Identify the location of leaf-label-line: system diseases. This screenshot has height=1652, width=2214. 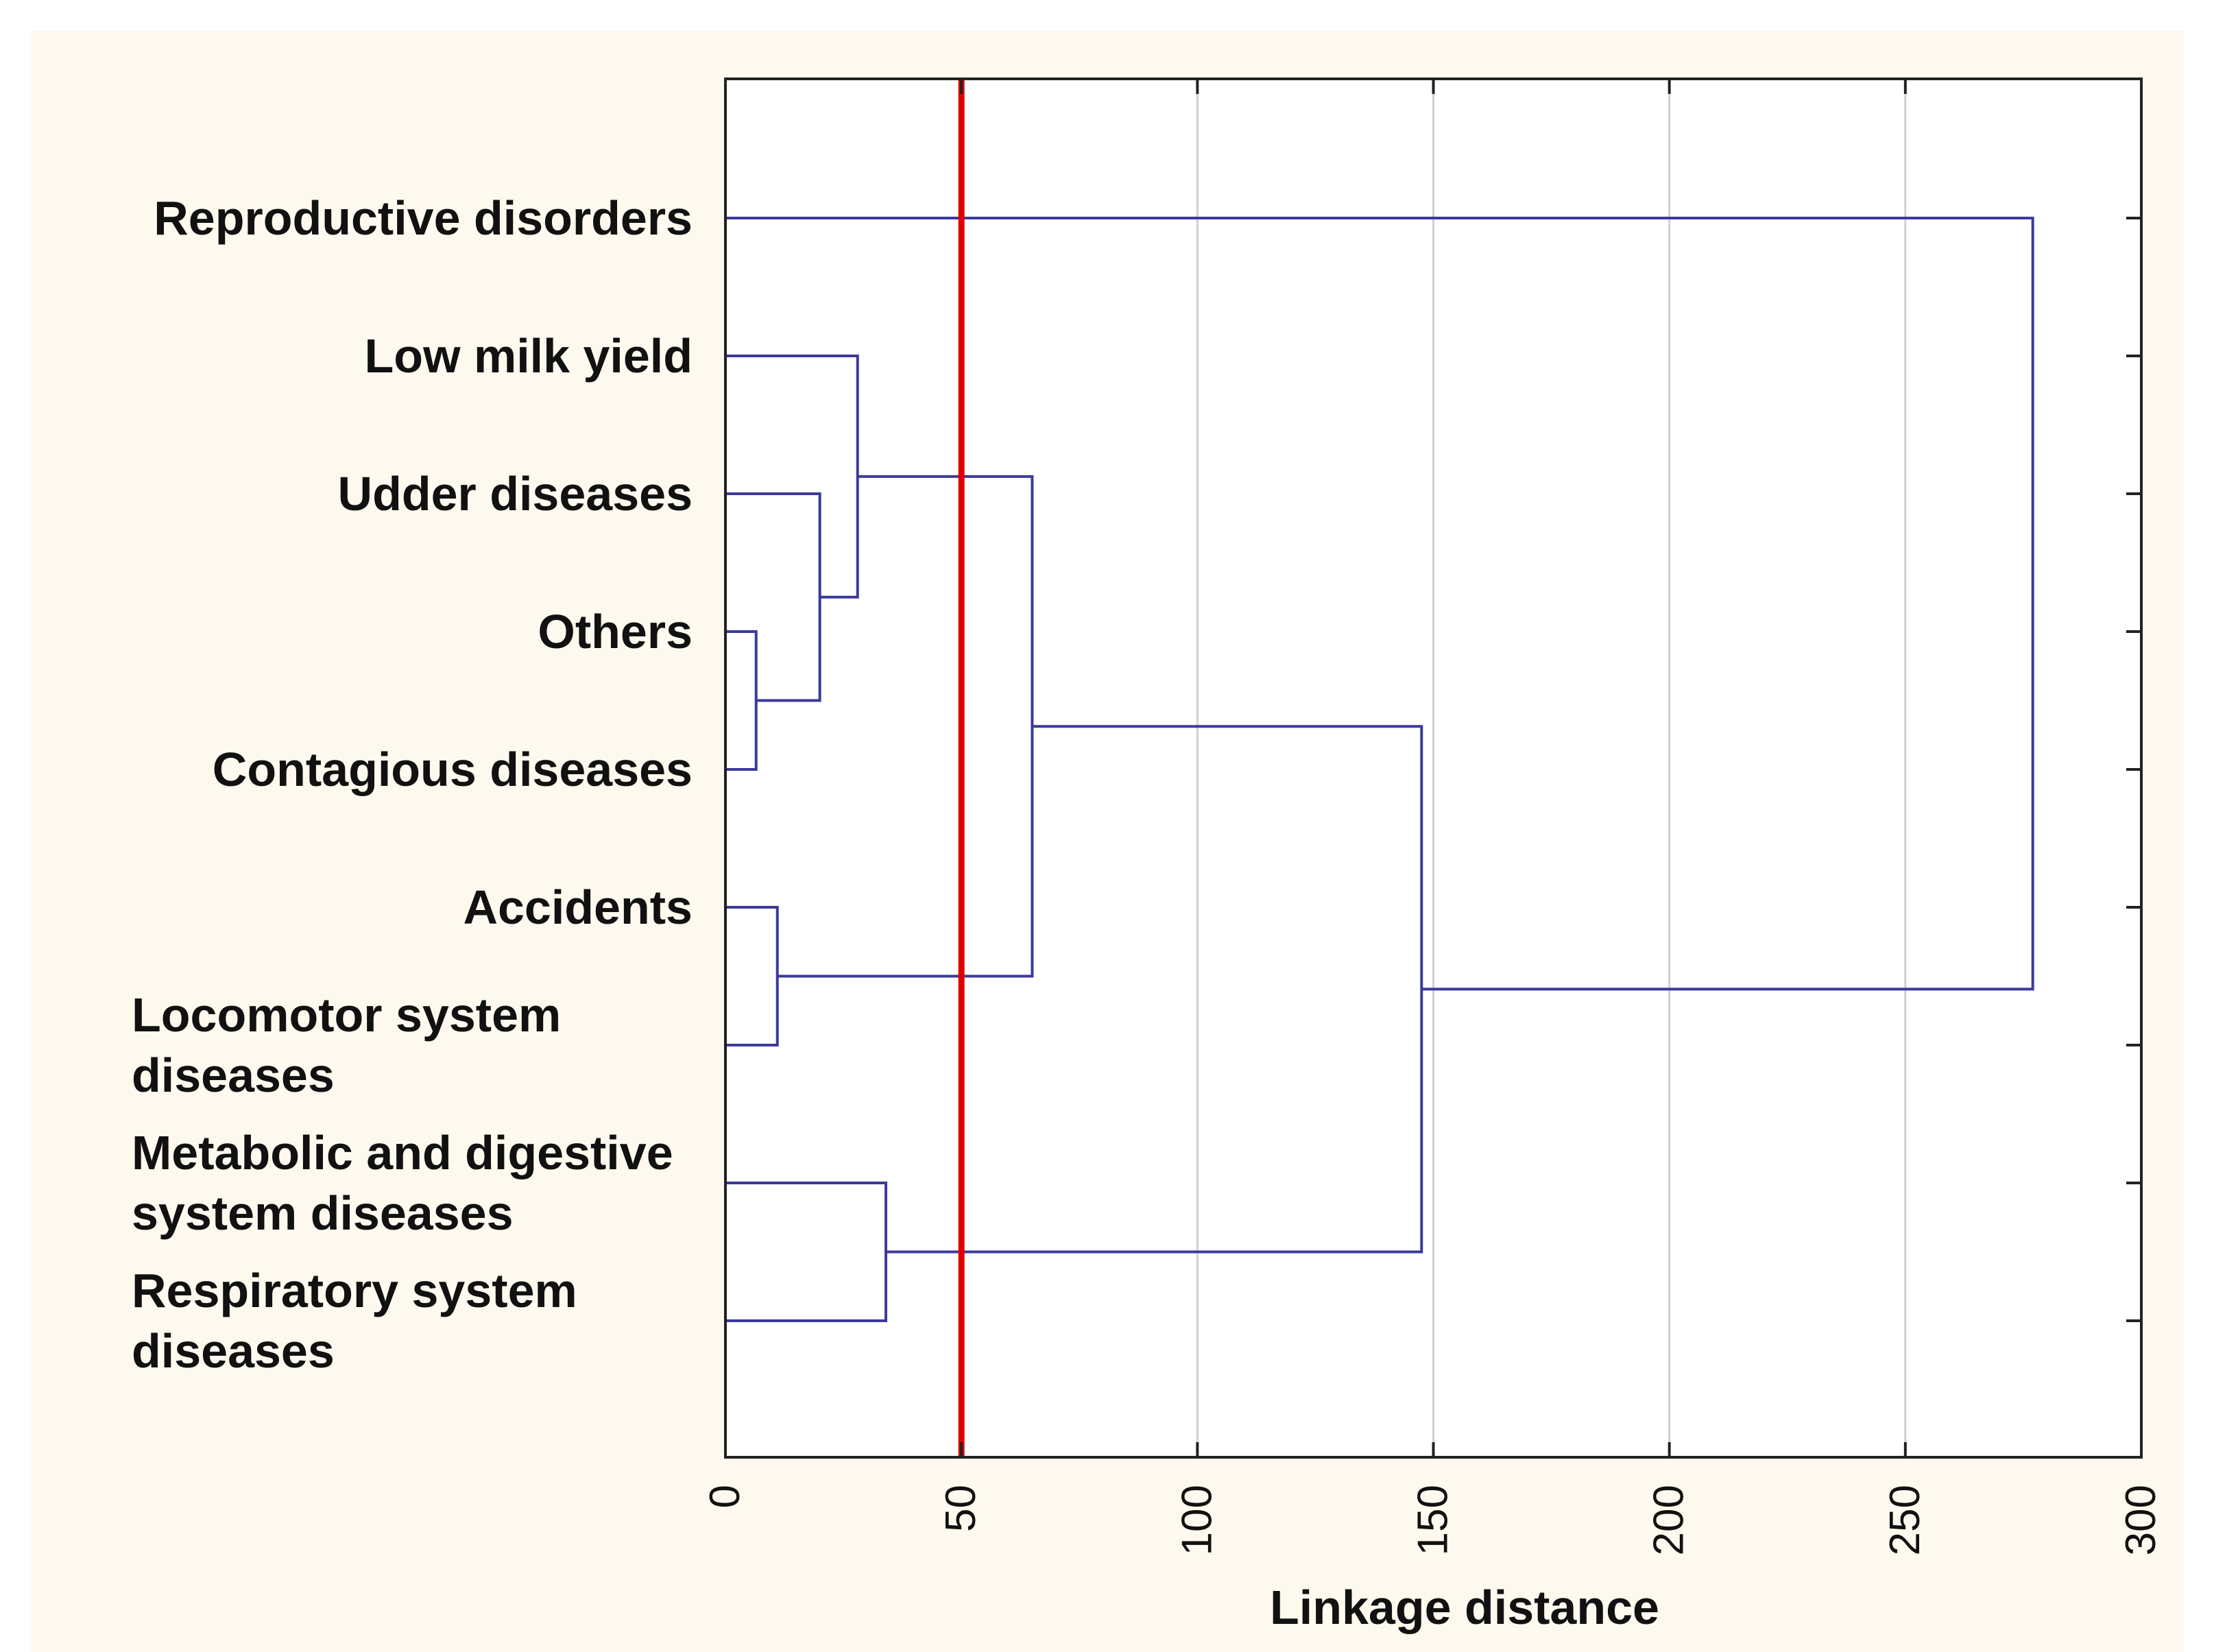
(323, 1213).